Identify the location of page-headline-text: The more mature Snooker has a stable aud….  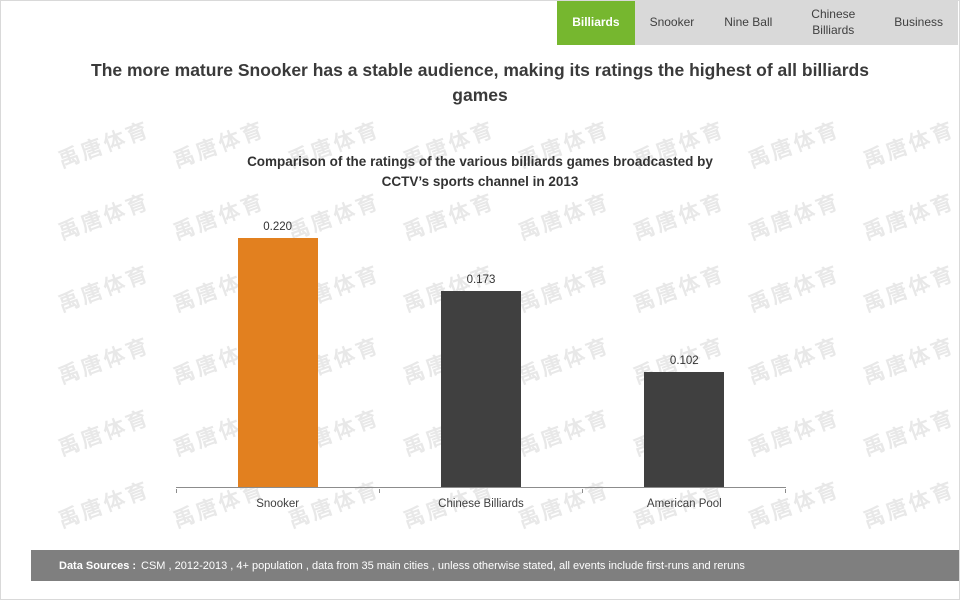
(480, 83).